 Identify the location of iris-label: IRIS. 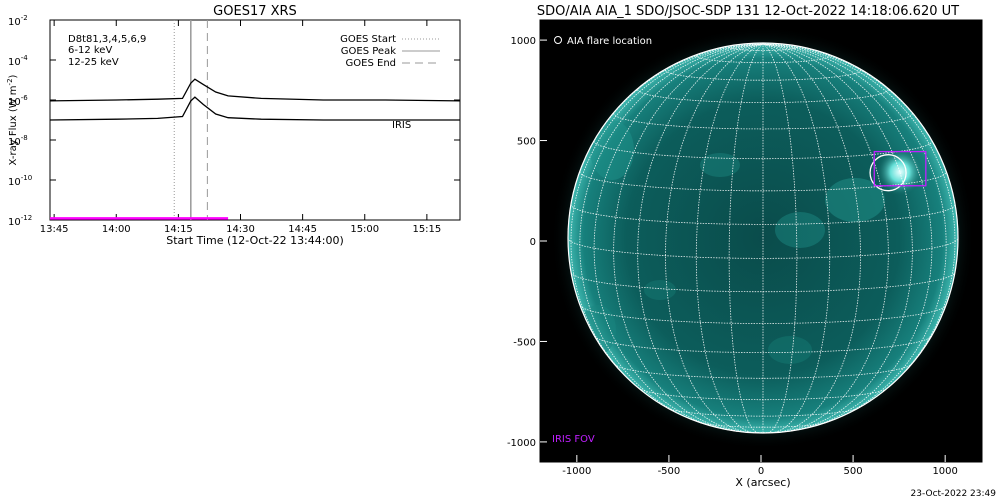
(401, 125).